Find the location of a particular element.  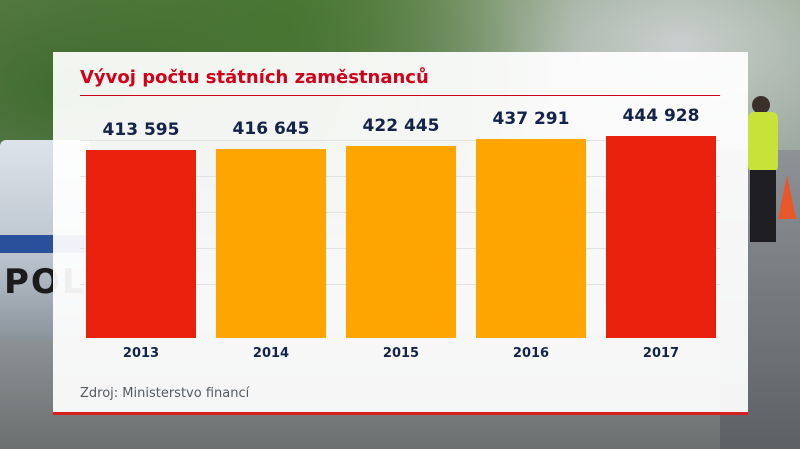

bar-2016 is located at coordinates (531, 238).